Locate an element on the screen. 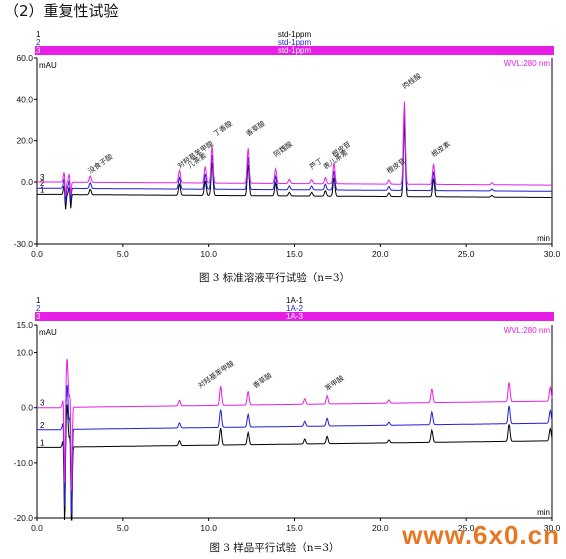 The image size is (566, 559). y-tick-label: 40.0 is located at coordinates (24, 99).